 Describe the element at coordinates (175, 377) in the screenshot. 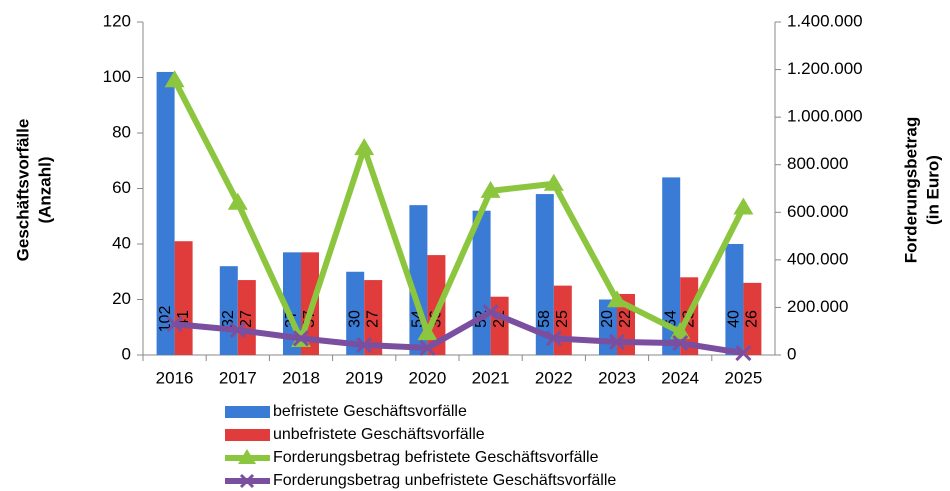

I see `x-tick-label: 2016` at that location.